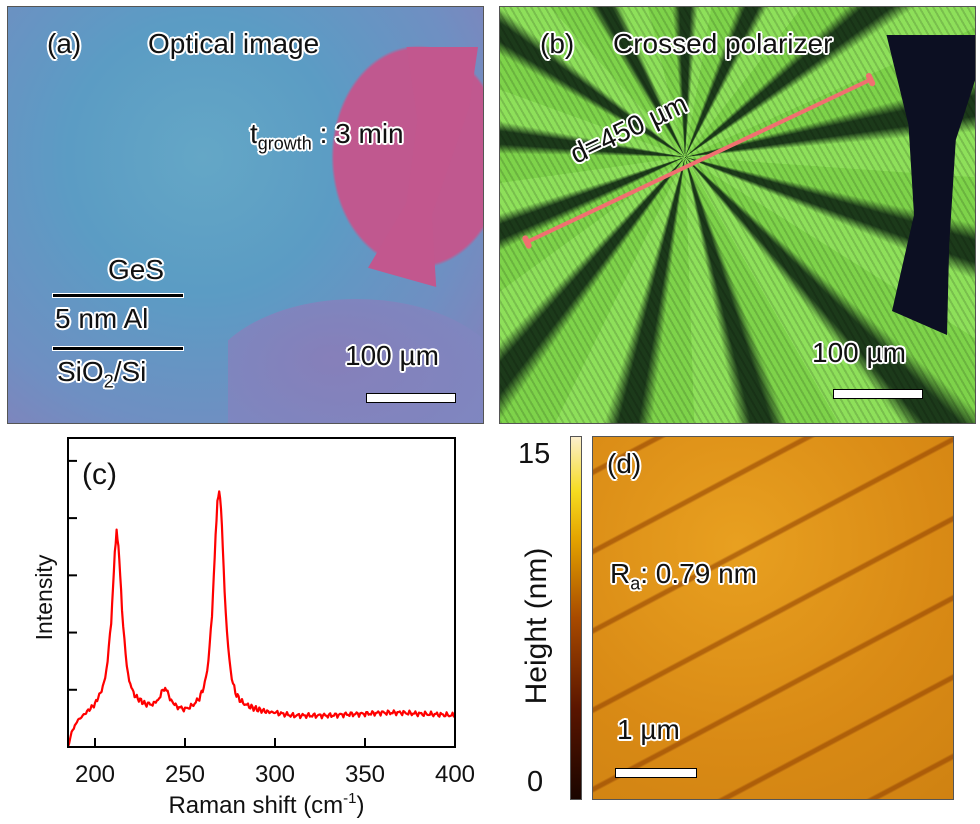  What do you see at coordinates (99, 474) in the screenshot?
I see `panel-c-tag: (c)` at bounding box center [99, 474].